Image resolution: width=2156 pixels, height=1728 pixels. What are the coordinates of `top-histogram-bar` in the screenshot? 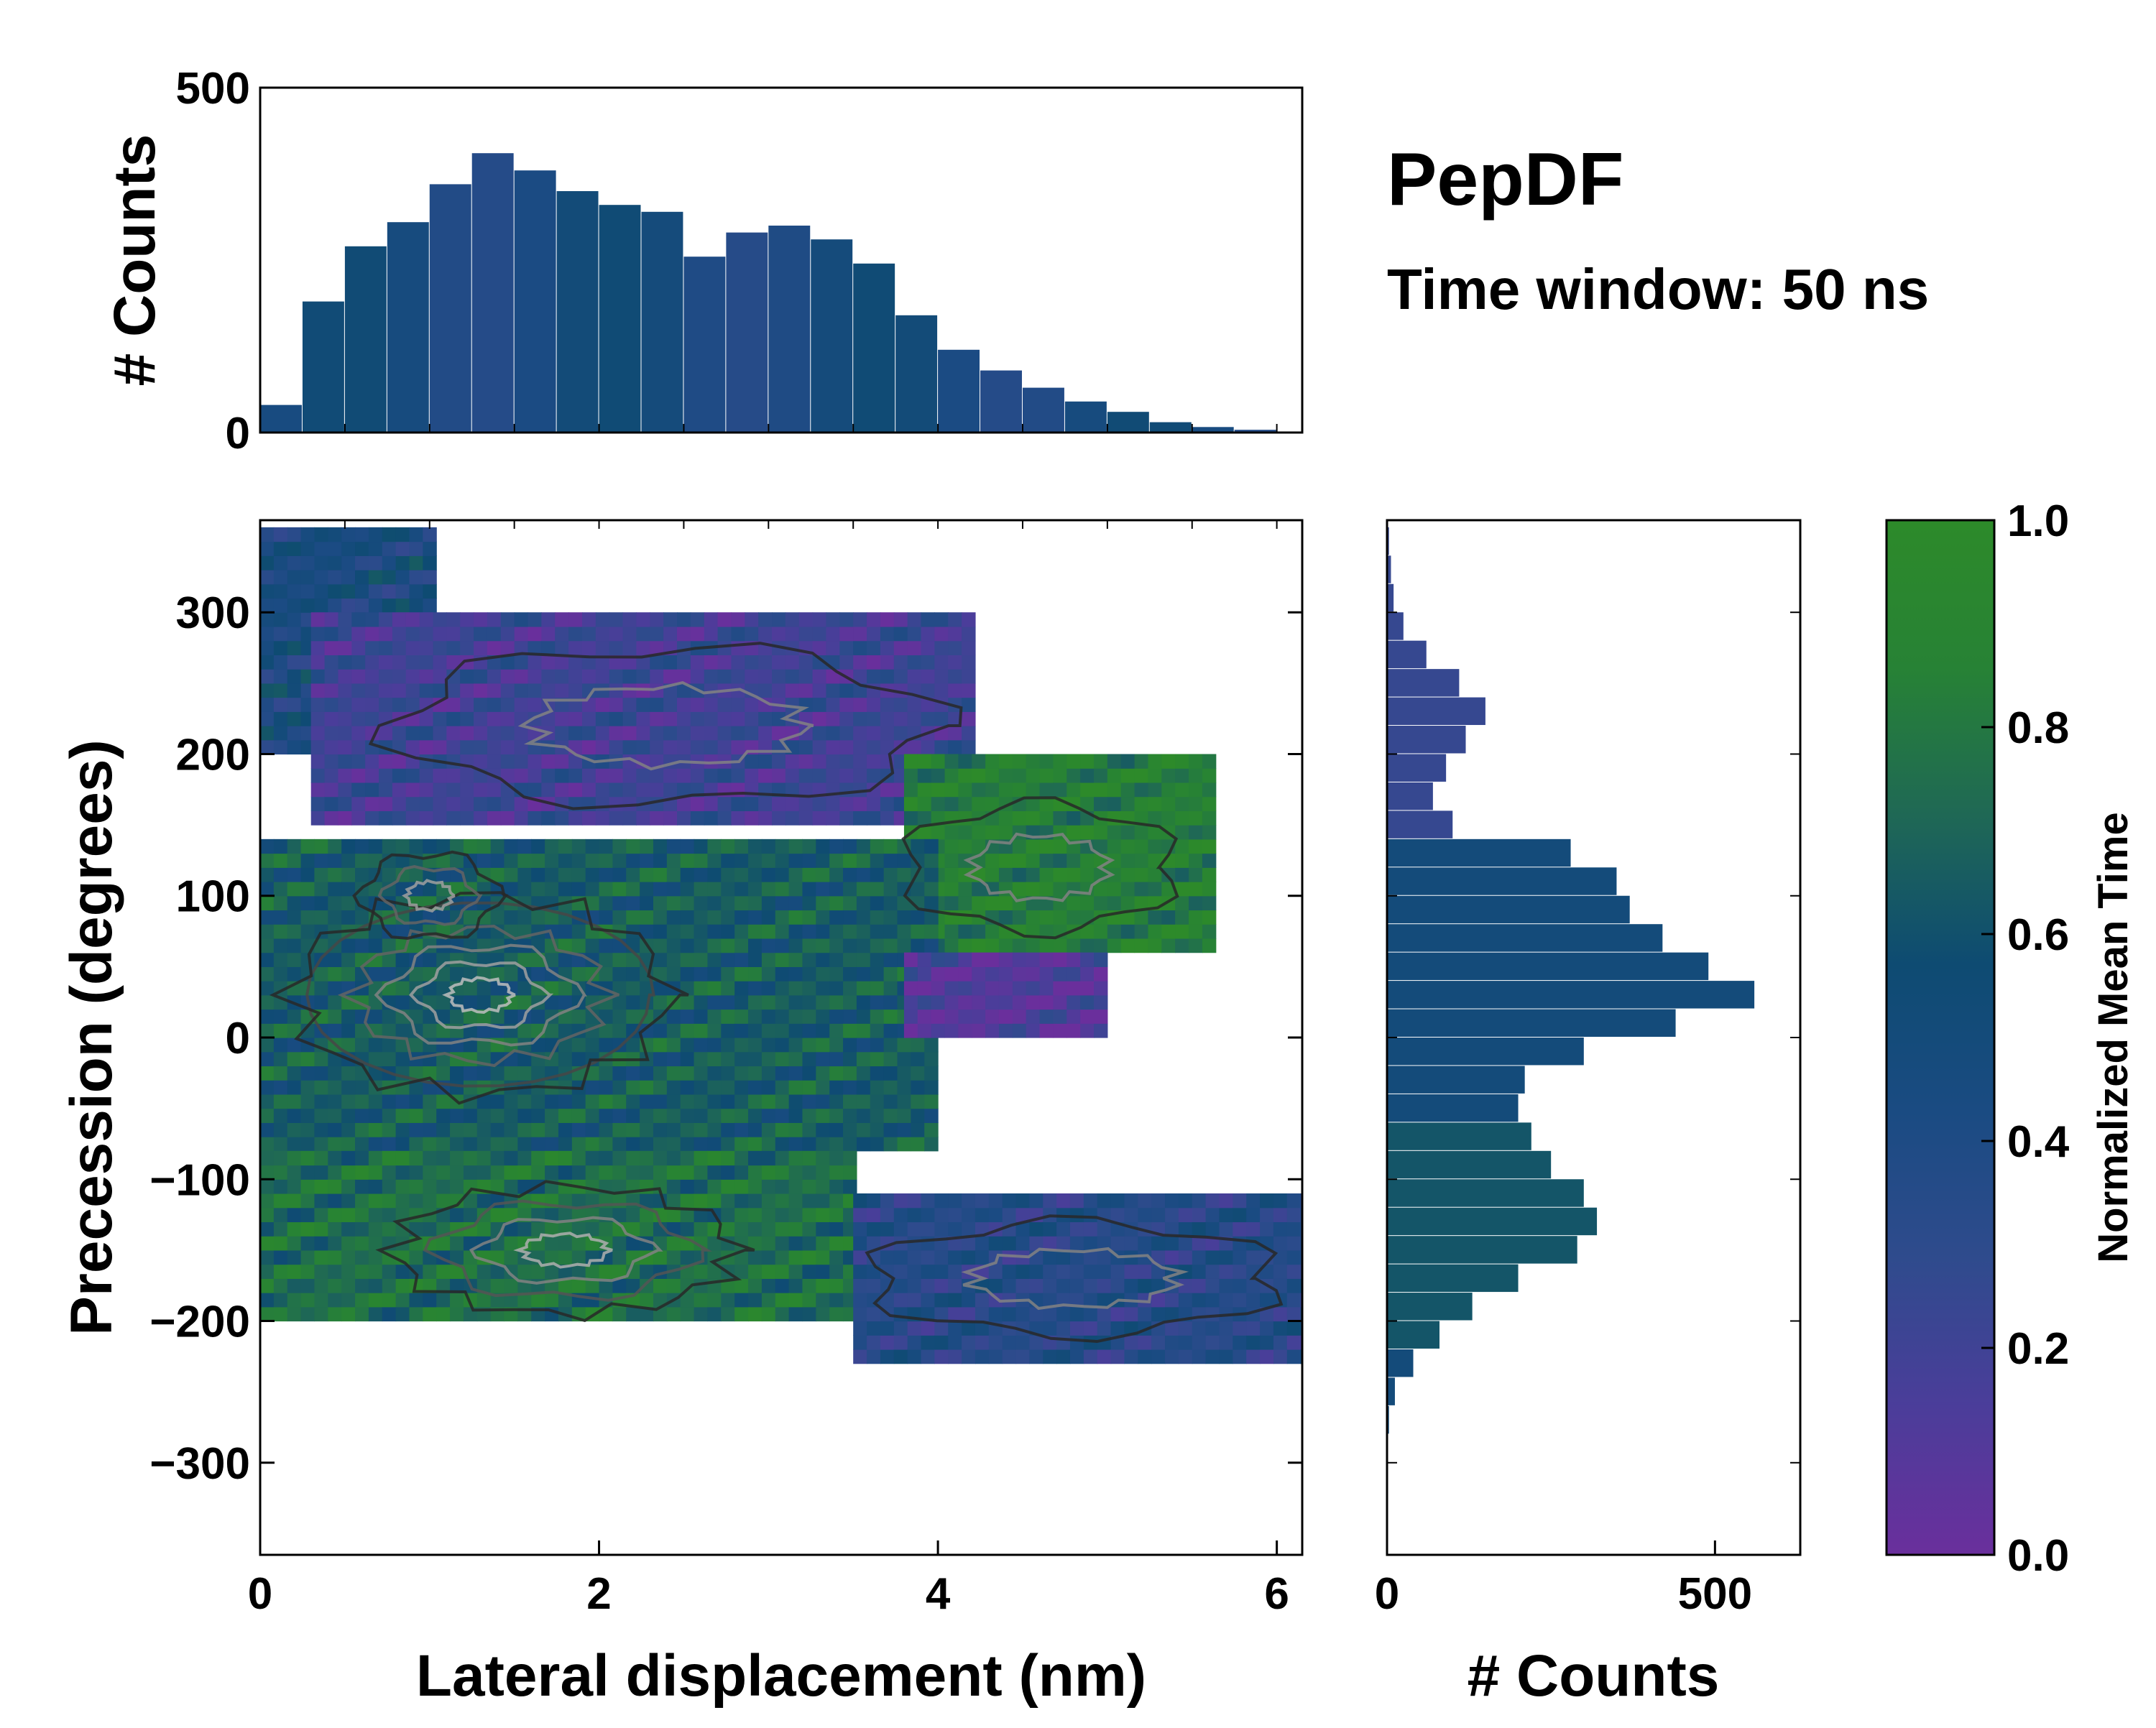 It's located at (789, 330).